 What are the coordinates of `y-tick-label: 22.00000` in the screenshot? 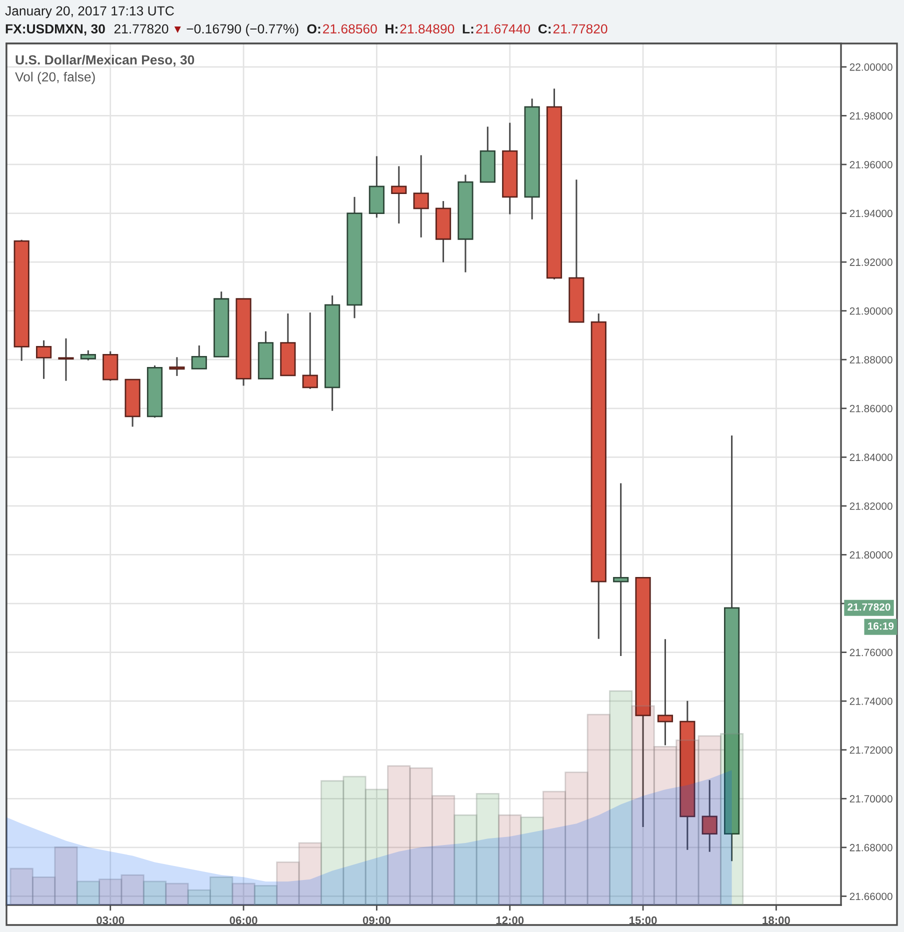 It's located at (871, 67).